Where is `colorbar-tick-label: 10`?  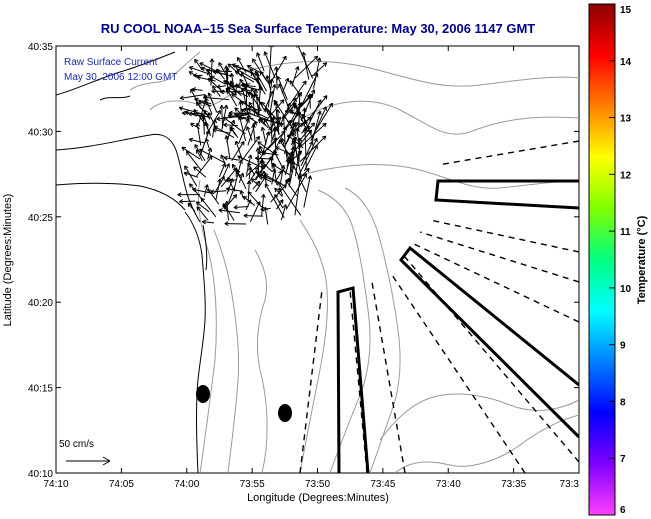
colorbar-tick-label: 10 is located at coordinates (626, 289).